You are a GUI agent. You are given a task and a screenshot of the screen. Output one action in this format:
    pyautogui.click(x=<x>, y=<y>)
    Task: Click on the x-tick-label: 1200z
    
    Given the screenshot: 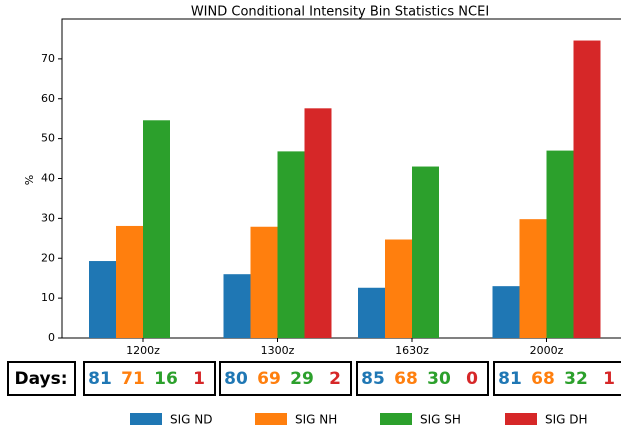 What is the action you would take?
    pyautogui.click(x=143, y=350)
    